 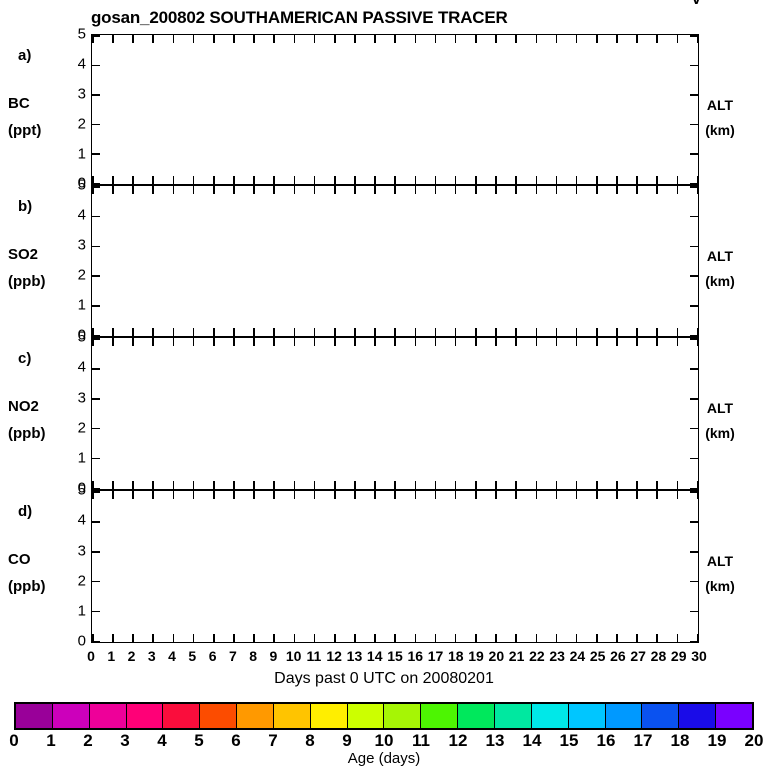 What do you see at coordinates (81, 183) in the screenshot?
I see `y-tick-label: 0` at bounding box center [81, 183].